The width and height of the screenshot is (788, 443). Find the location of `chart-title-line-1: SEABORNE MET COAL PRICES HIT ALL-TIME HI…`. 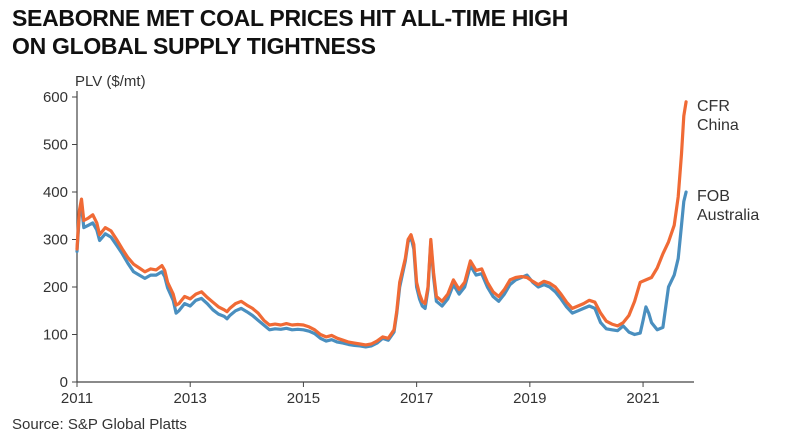

chart-title-line-1: SEABORNE MET COAL PRICES HIT ALL-TIME HI… is located at coordinates (290, 18).